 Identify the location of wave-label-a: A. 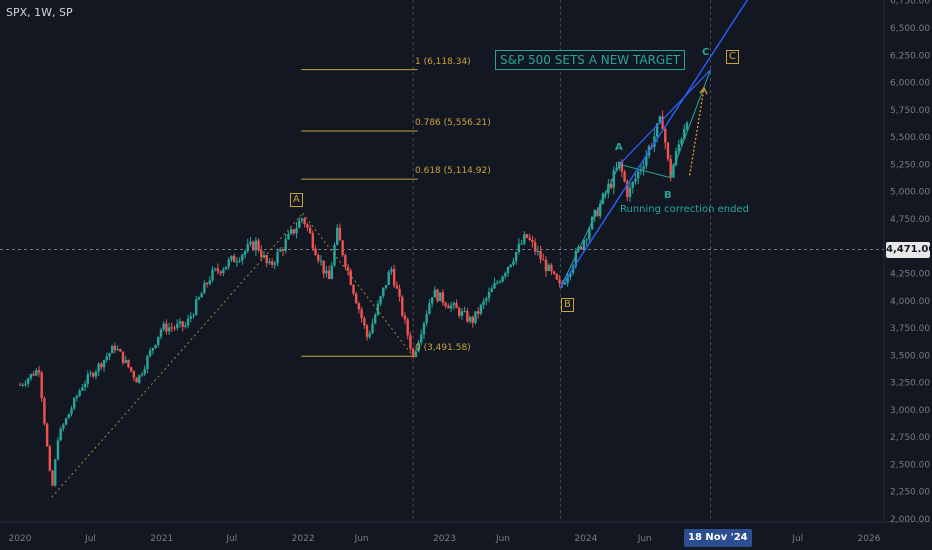
(619, 147).